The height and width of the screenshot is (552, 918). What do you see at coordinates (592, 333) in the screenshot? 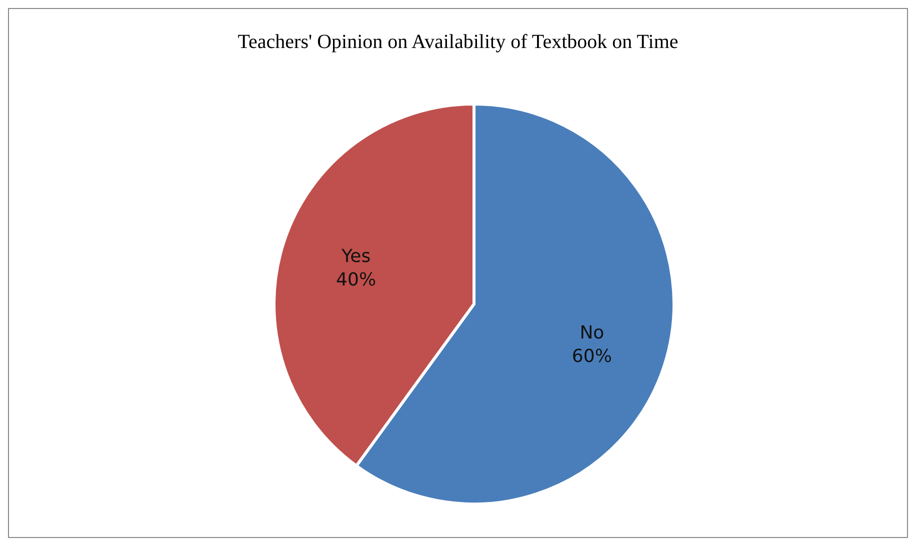
I see `slice-label: No` at bounding box center [592, 333].